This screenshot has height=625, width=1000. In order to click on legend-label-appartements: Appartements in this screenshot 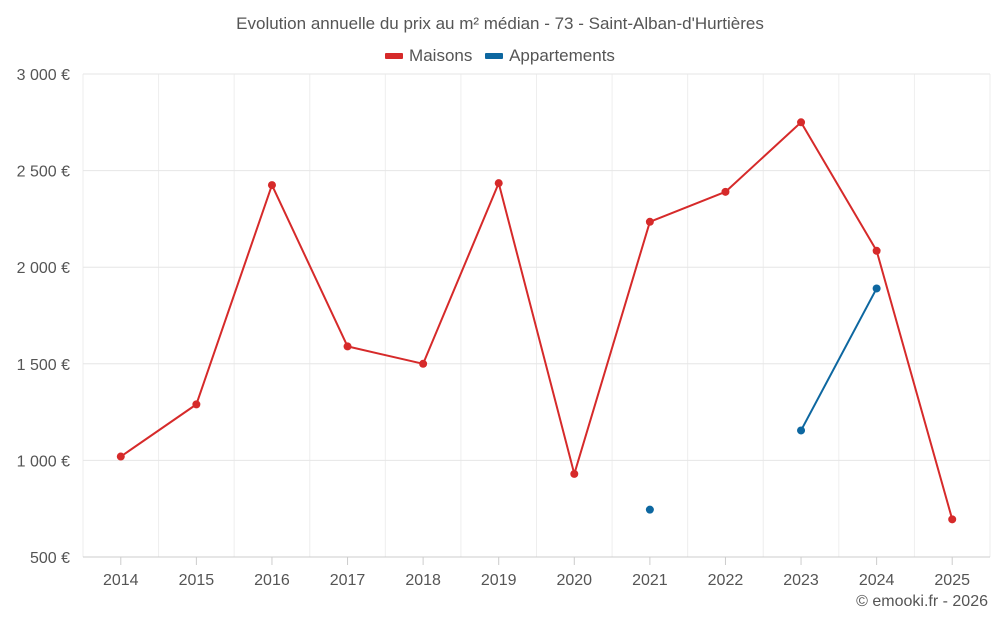, I will do `click(562, 55)`.